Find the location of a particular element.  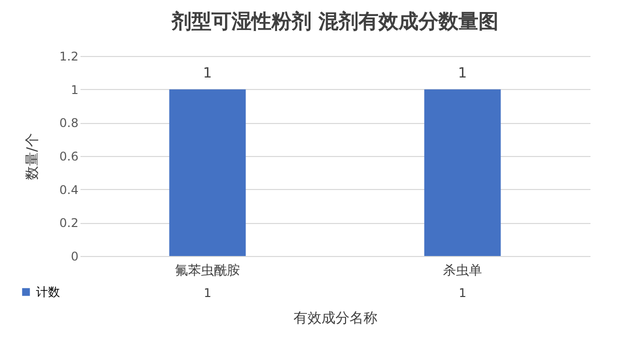

x-tick-label: 氟苯虫酰胺 is located at coordinates (207, 271).